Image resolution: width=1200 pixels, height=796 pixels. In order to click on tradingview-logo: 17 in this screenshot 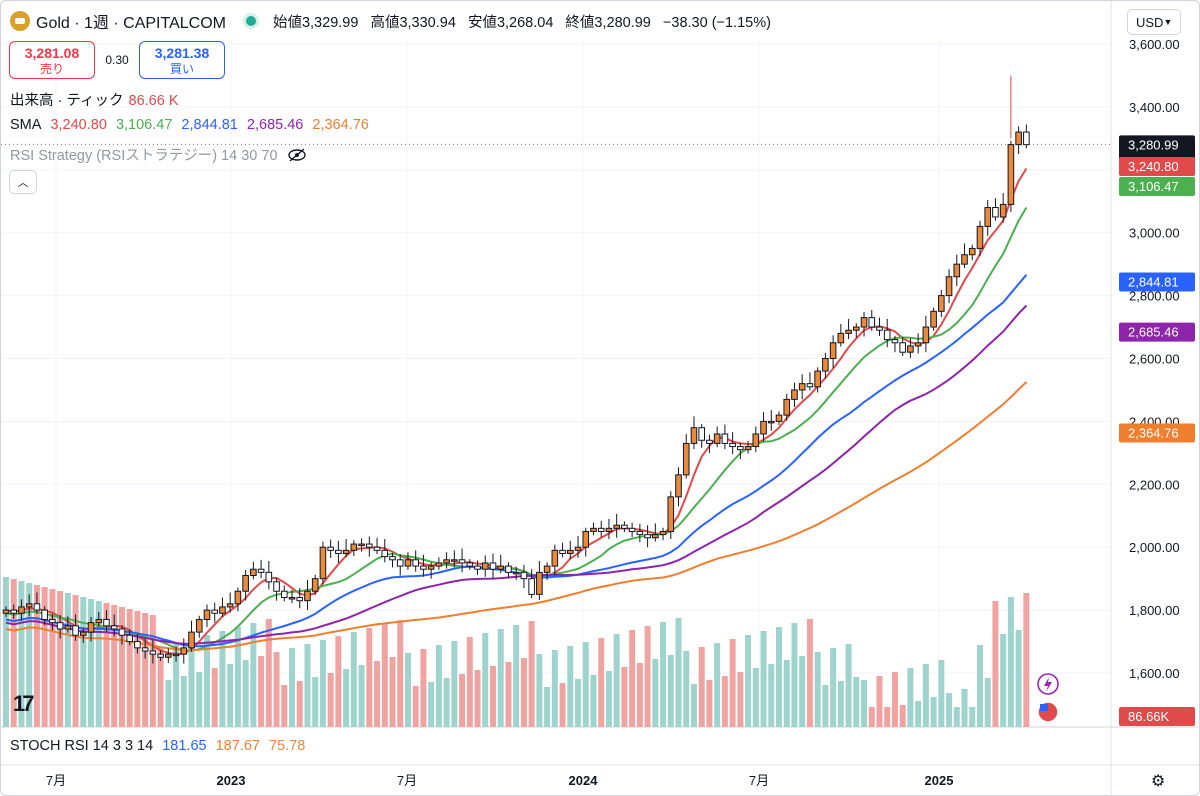, I will do `click(24, 703)`.